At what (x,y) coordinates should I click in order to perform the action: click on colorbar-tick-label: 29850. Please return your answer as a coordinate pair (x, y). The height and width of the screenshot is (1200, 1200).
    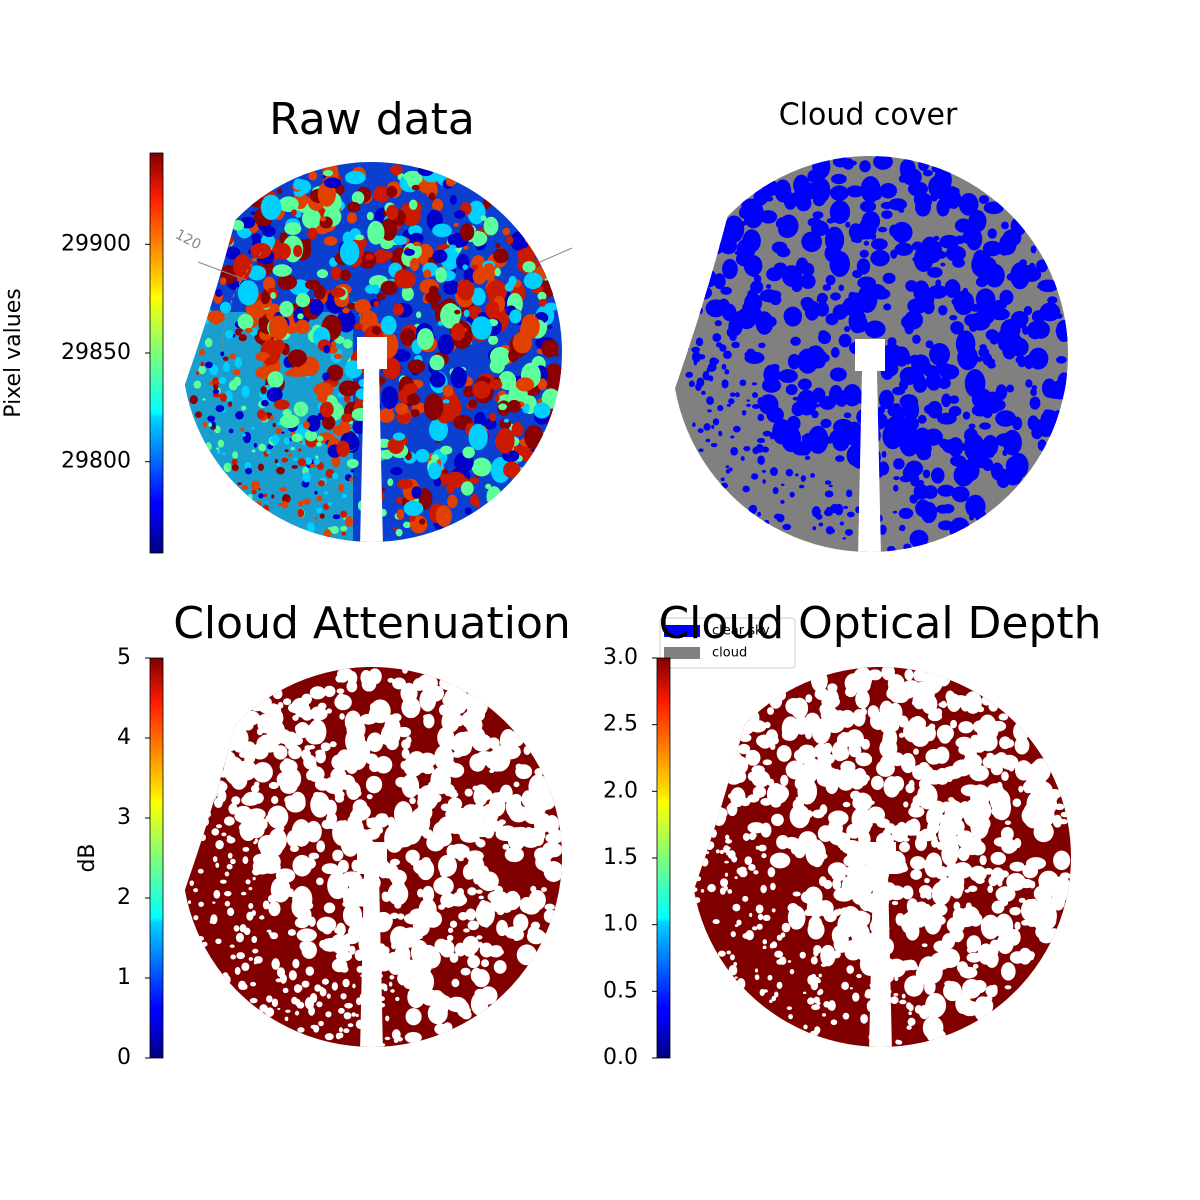
    Looking at the image, I should click on (96, 352).